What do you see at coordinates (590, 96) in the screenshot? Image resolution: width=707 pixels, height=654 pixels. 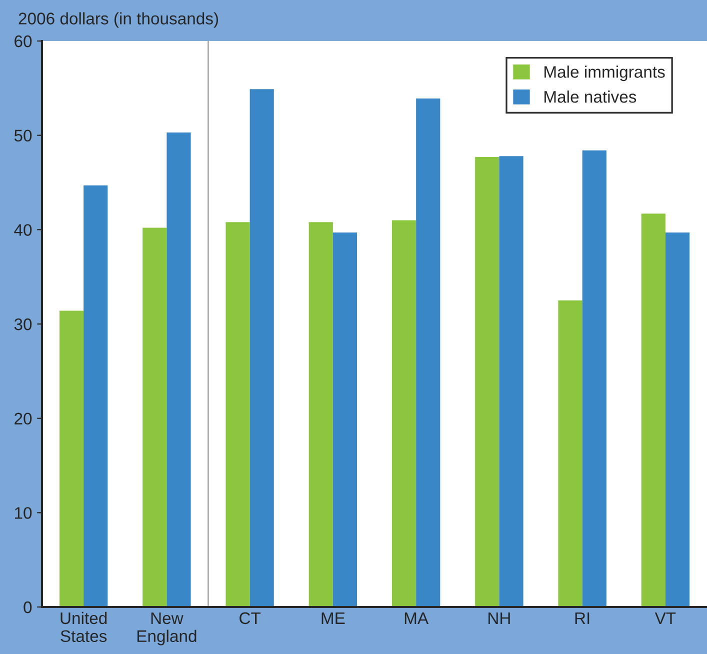 I see `legend-label: Male natives` at bounding box center [590, 96].